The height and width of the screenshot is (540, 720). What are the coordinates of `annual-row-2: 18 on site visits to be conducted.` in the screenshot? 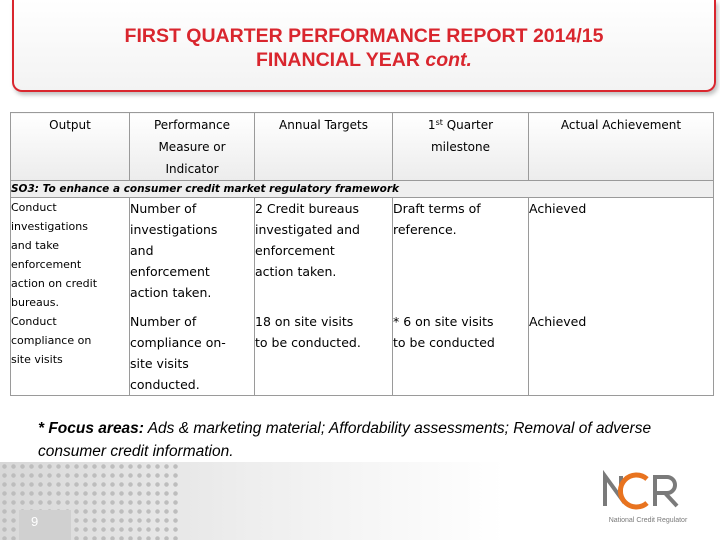 It's located at (308, 332).